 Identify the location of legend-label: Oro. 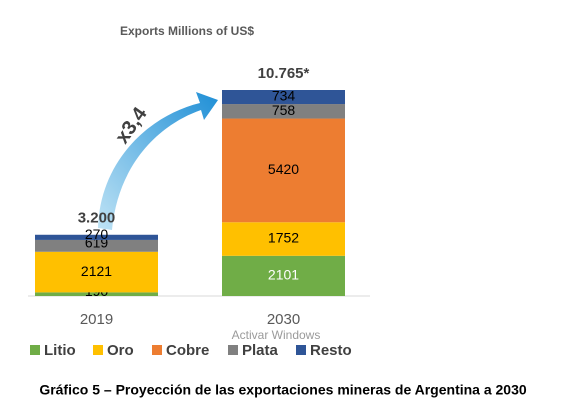
(120, 350).